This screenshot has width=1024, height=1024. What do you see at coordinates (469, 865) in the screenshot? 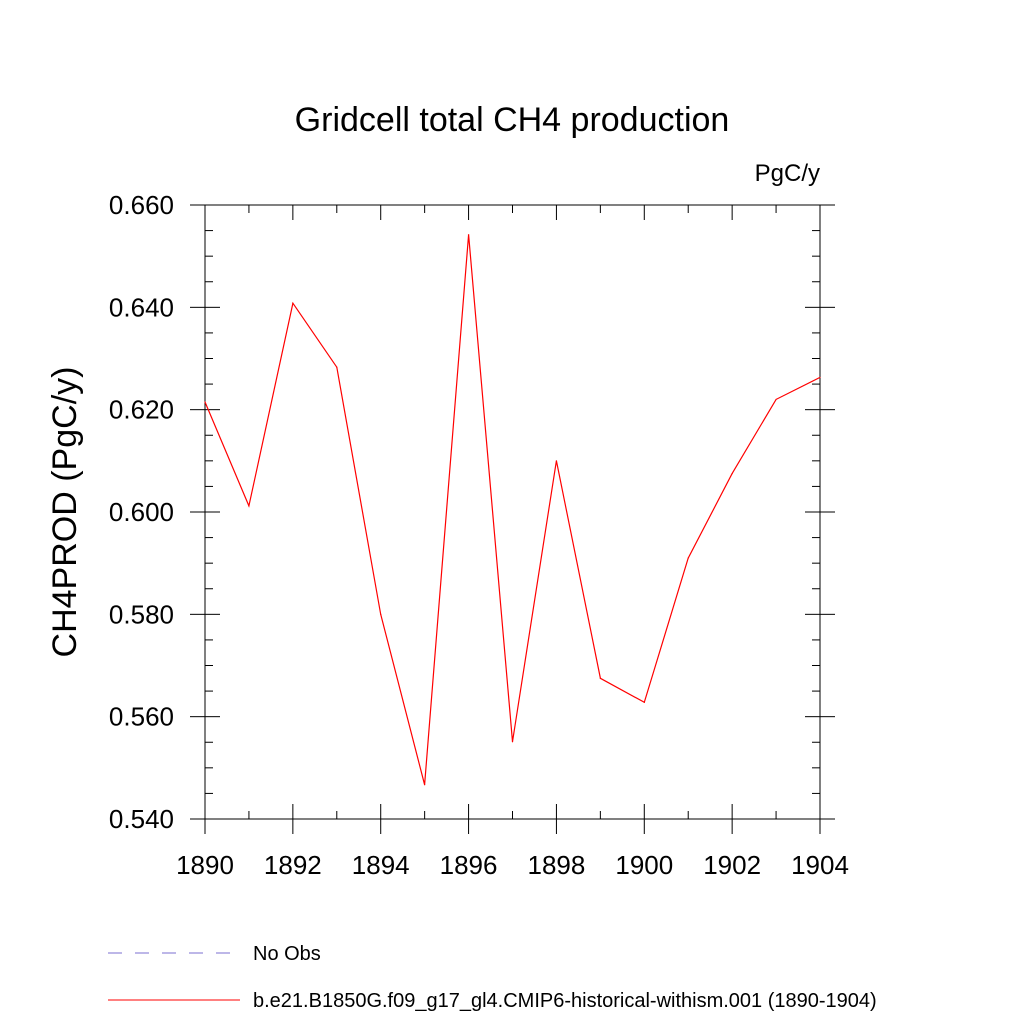
I see `x-tick-label: 1896` at bounding box center [469, 865].